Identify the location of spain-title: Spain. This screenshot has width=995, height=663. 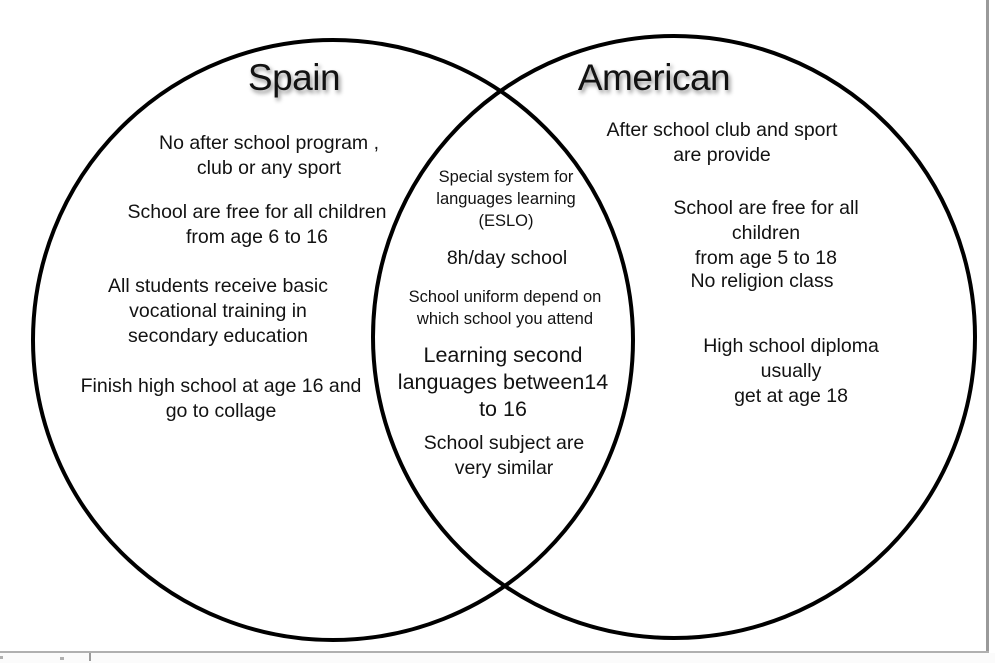
(294, 77).